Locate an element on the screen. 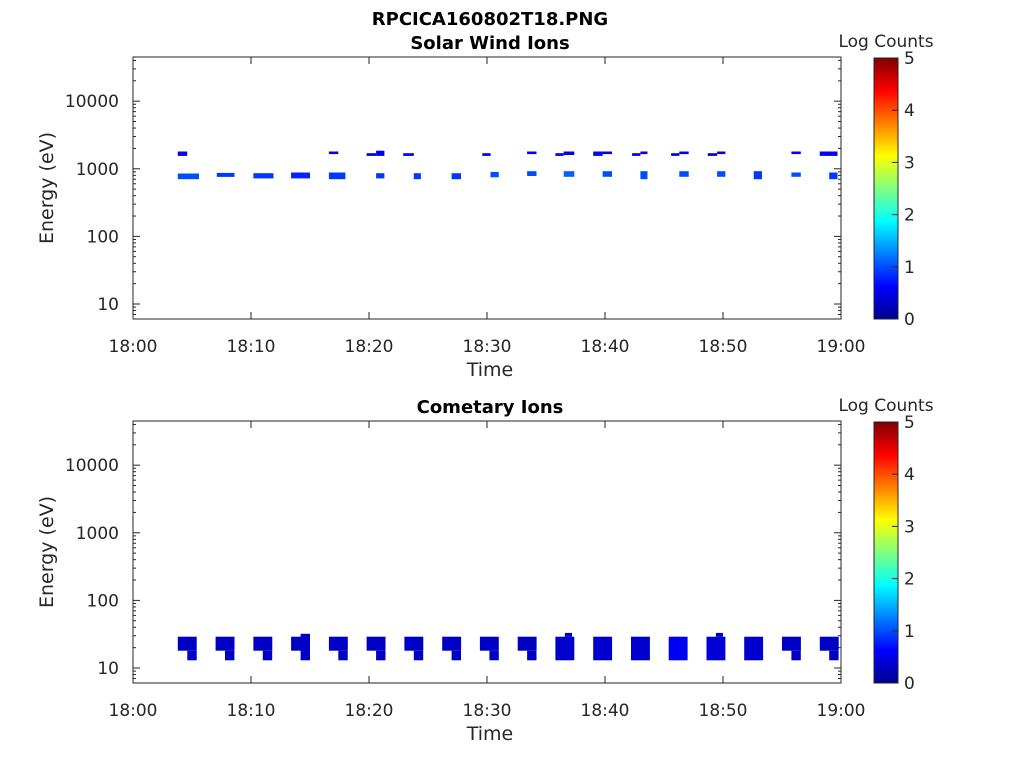 This screenshot has width=1024, height=768. y-tick-label: 100 is located at coordinates (103, 601).